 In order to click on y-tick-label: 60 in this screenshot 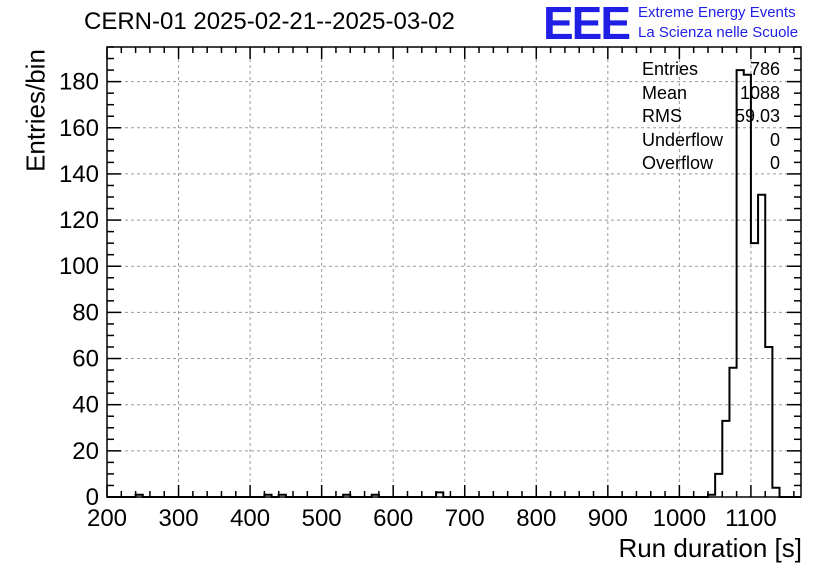, I will do `click(85, 359)`.